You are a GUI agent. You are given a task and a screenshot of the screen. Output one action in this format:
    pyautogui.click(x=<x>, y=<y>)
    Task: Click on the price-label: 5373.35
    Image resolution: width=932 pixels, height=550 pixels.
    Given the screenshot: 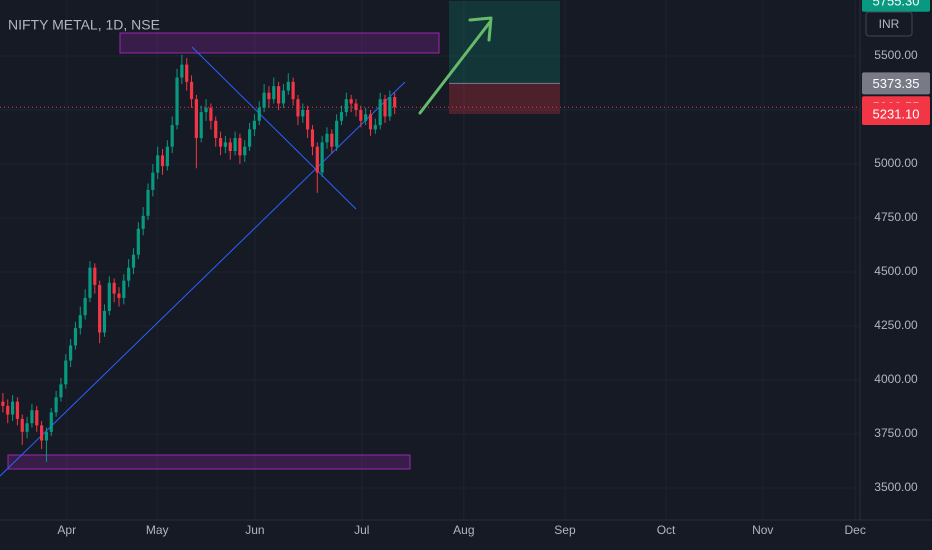 What is the action you would take?
    pyautogui.click(x=896, y=83)
    